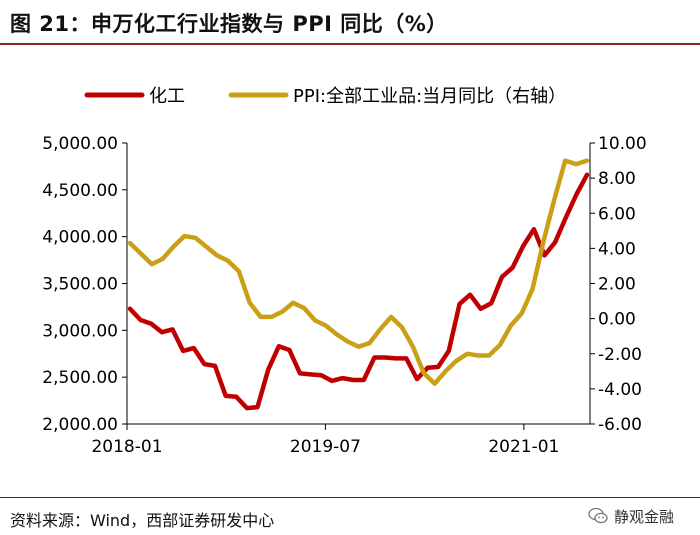  Describe the element at coordinates (167, 96) in the screenshot. I see `legend-chem-label: 化工` at that location.